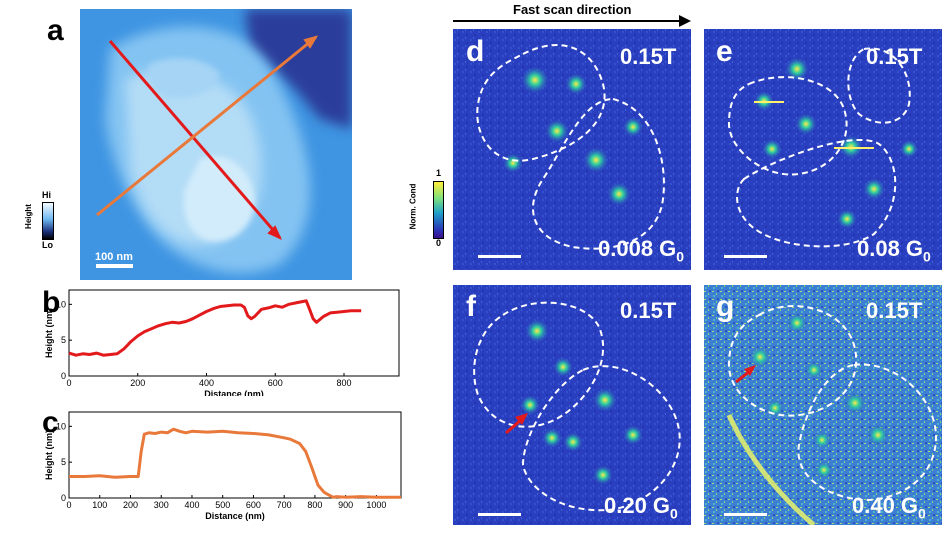 This screenshot has width=948, height=533. What do you see at coordinates (572, 21) in the screenshot?
I see `scan-direction-arrow` at bounding box center [572, 21].